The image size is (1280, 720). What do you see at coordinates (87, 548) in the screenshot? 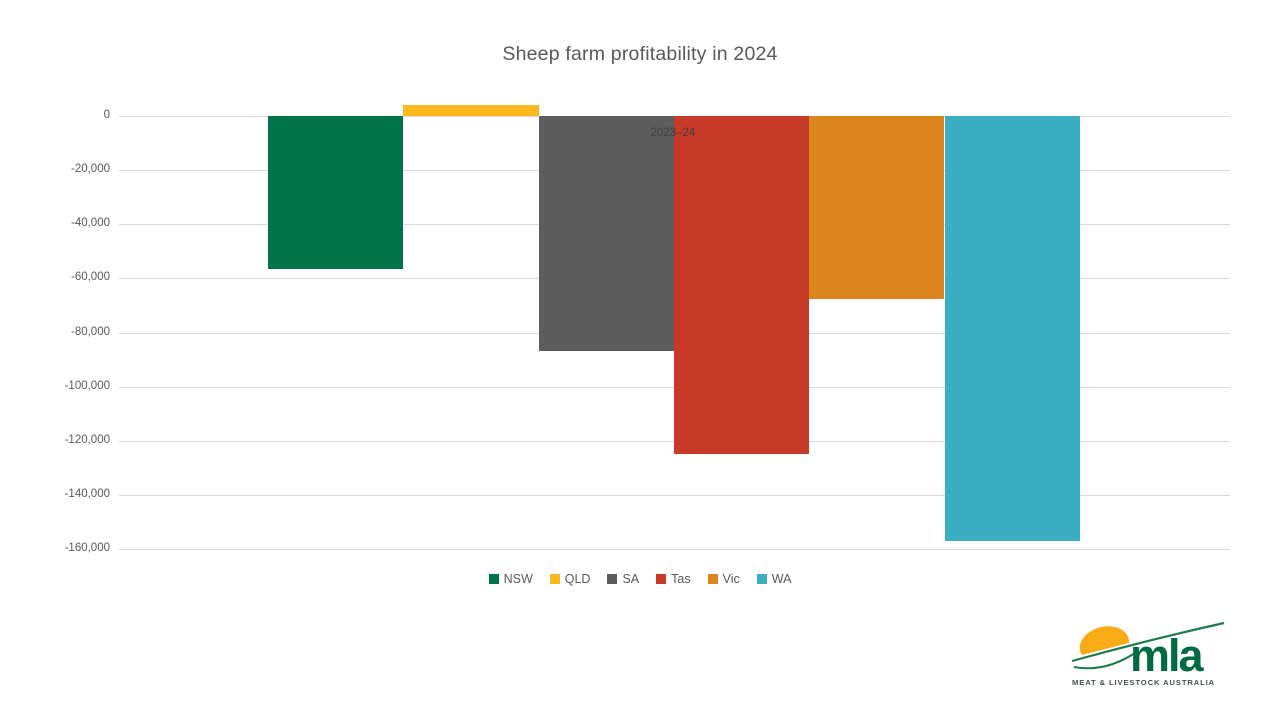
I see `y-axis-tick-label: -160,000` at bounding box center [87, 548].